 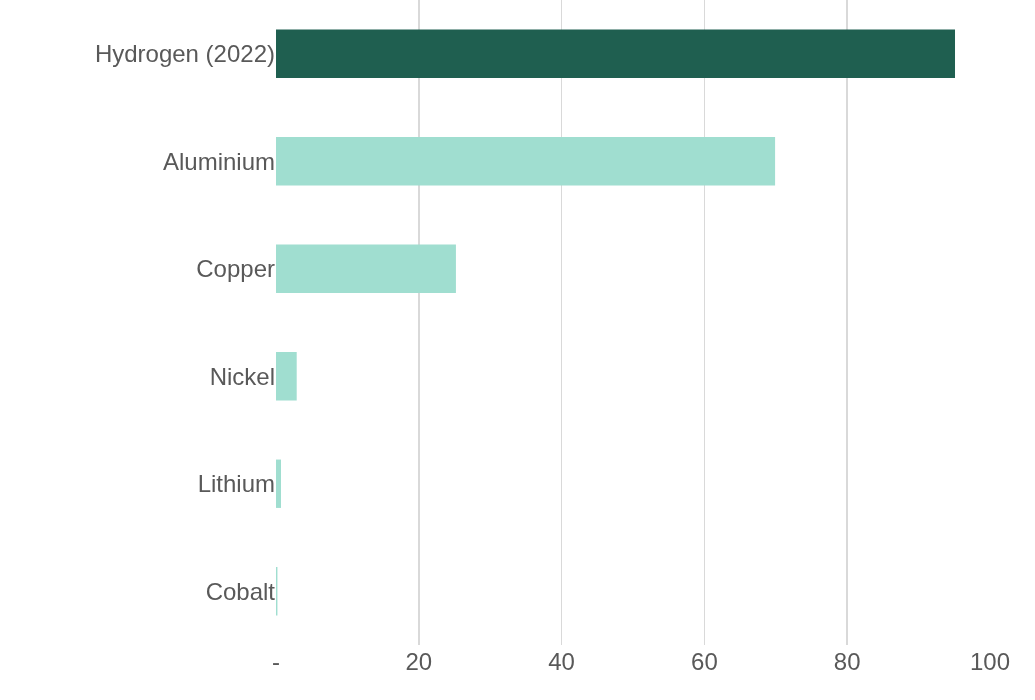 What do you see at coordinates (235, 269) in the screenshot?
I see `y-tick-label: Copper` at bounding box center [235, 269].